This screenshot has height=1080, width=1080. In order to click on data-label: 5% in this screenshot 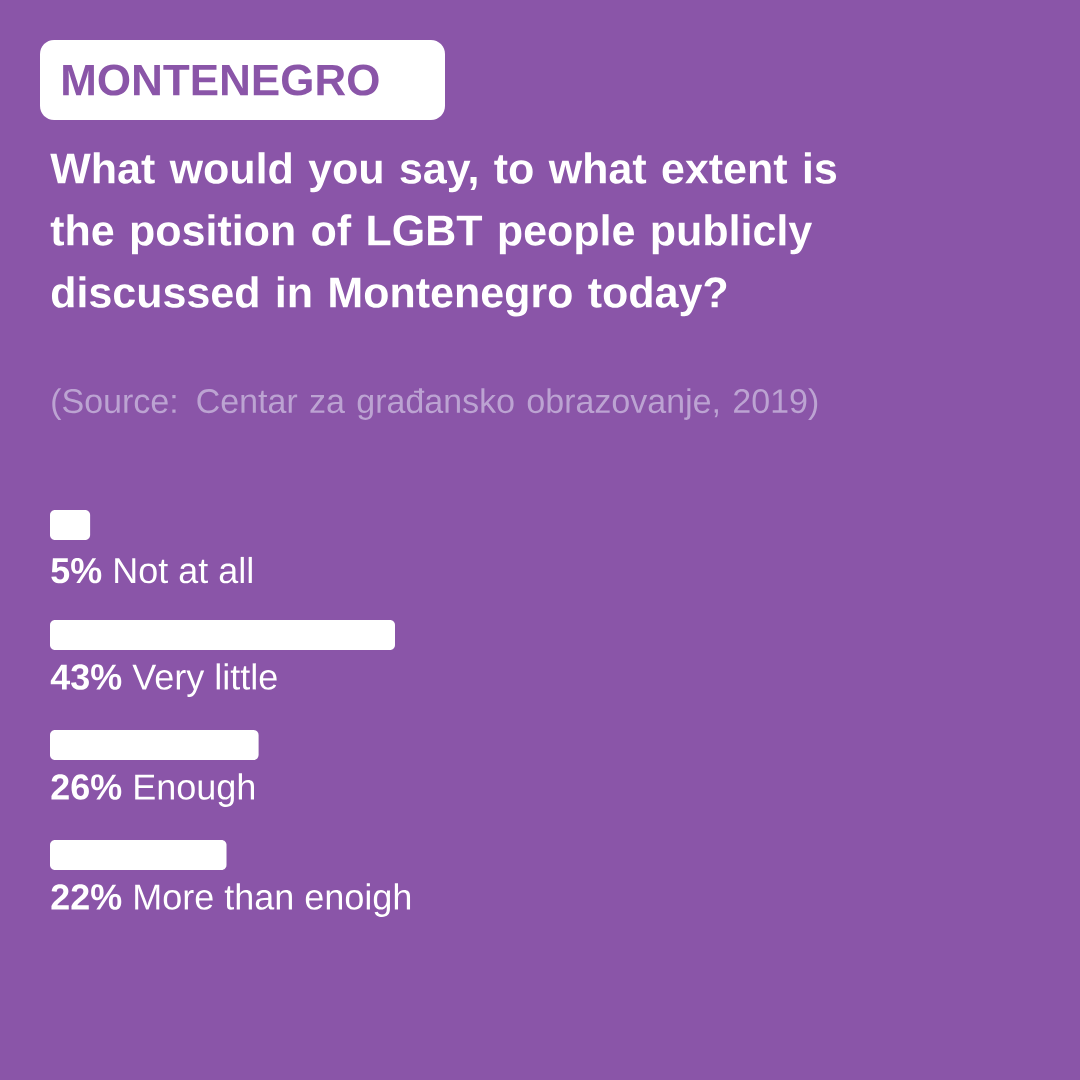, I will do `click(76, 570)`.